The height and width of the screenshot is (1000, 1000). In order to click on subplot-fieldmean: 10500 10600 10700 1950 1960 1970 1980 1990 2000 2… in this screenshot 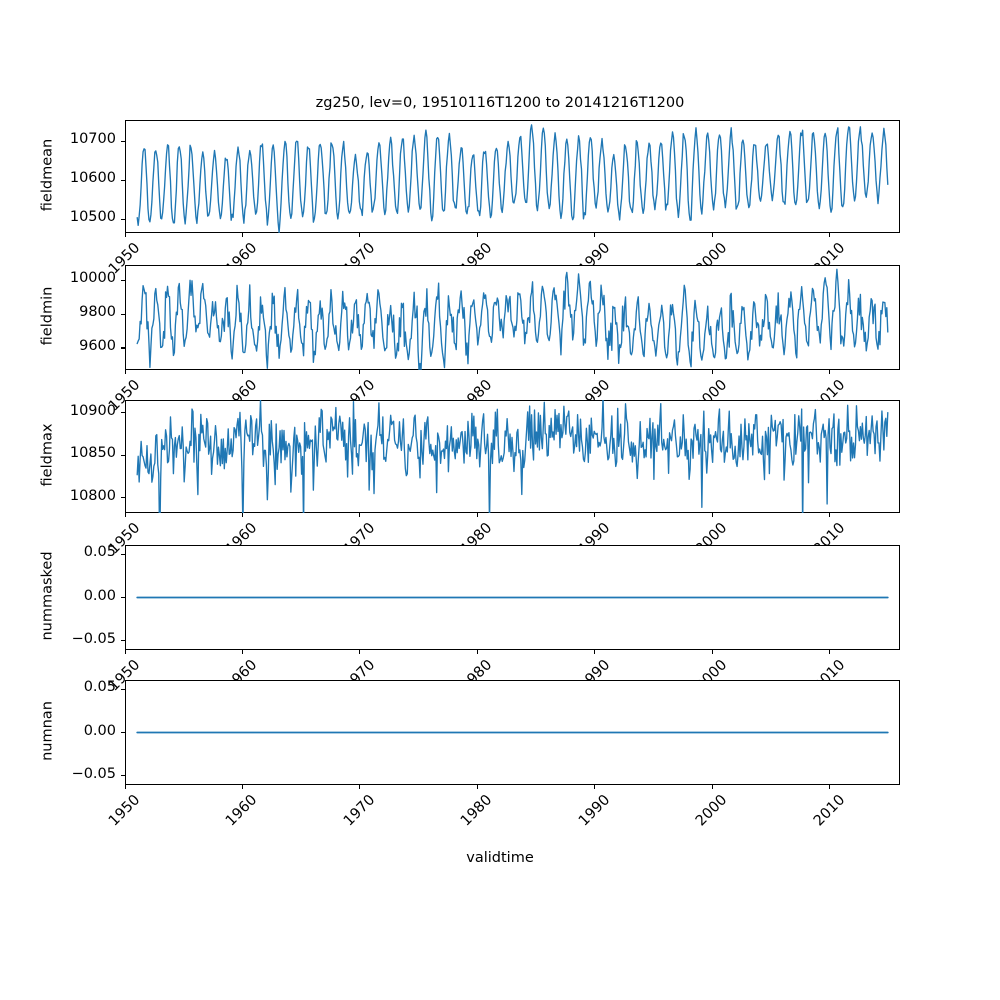, I will do `click(469, 198)`.